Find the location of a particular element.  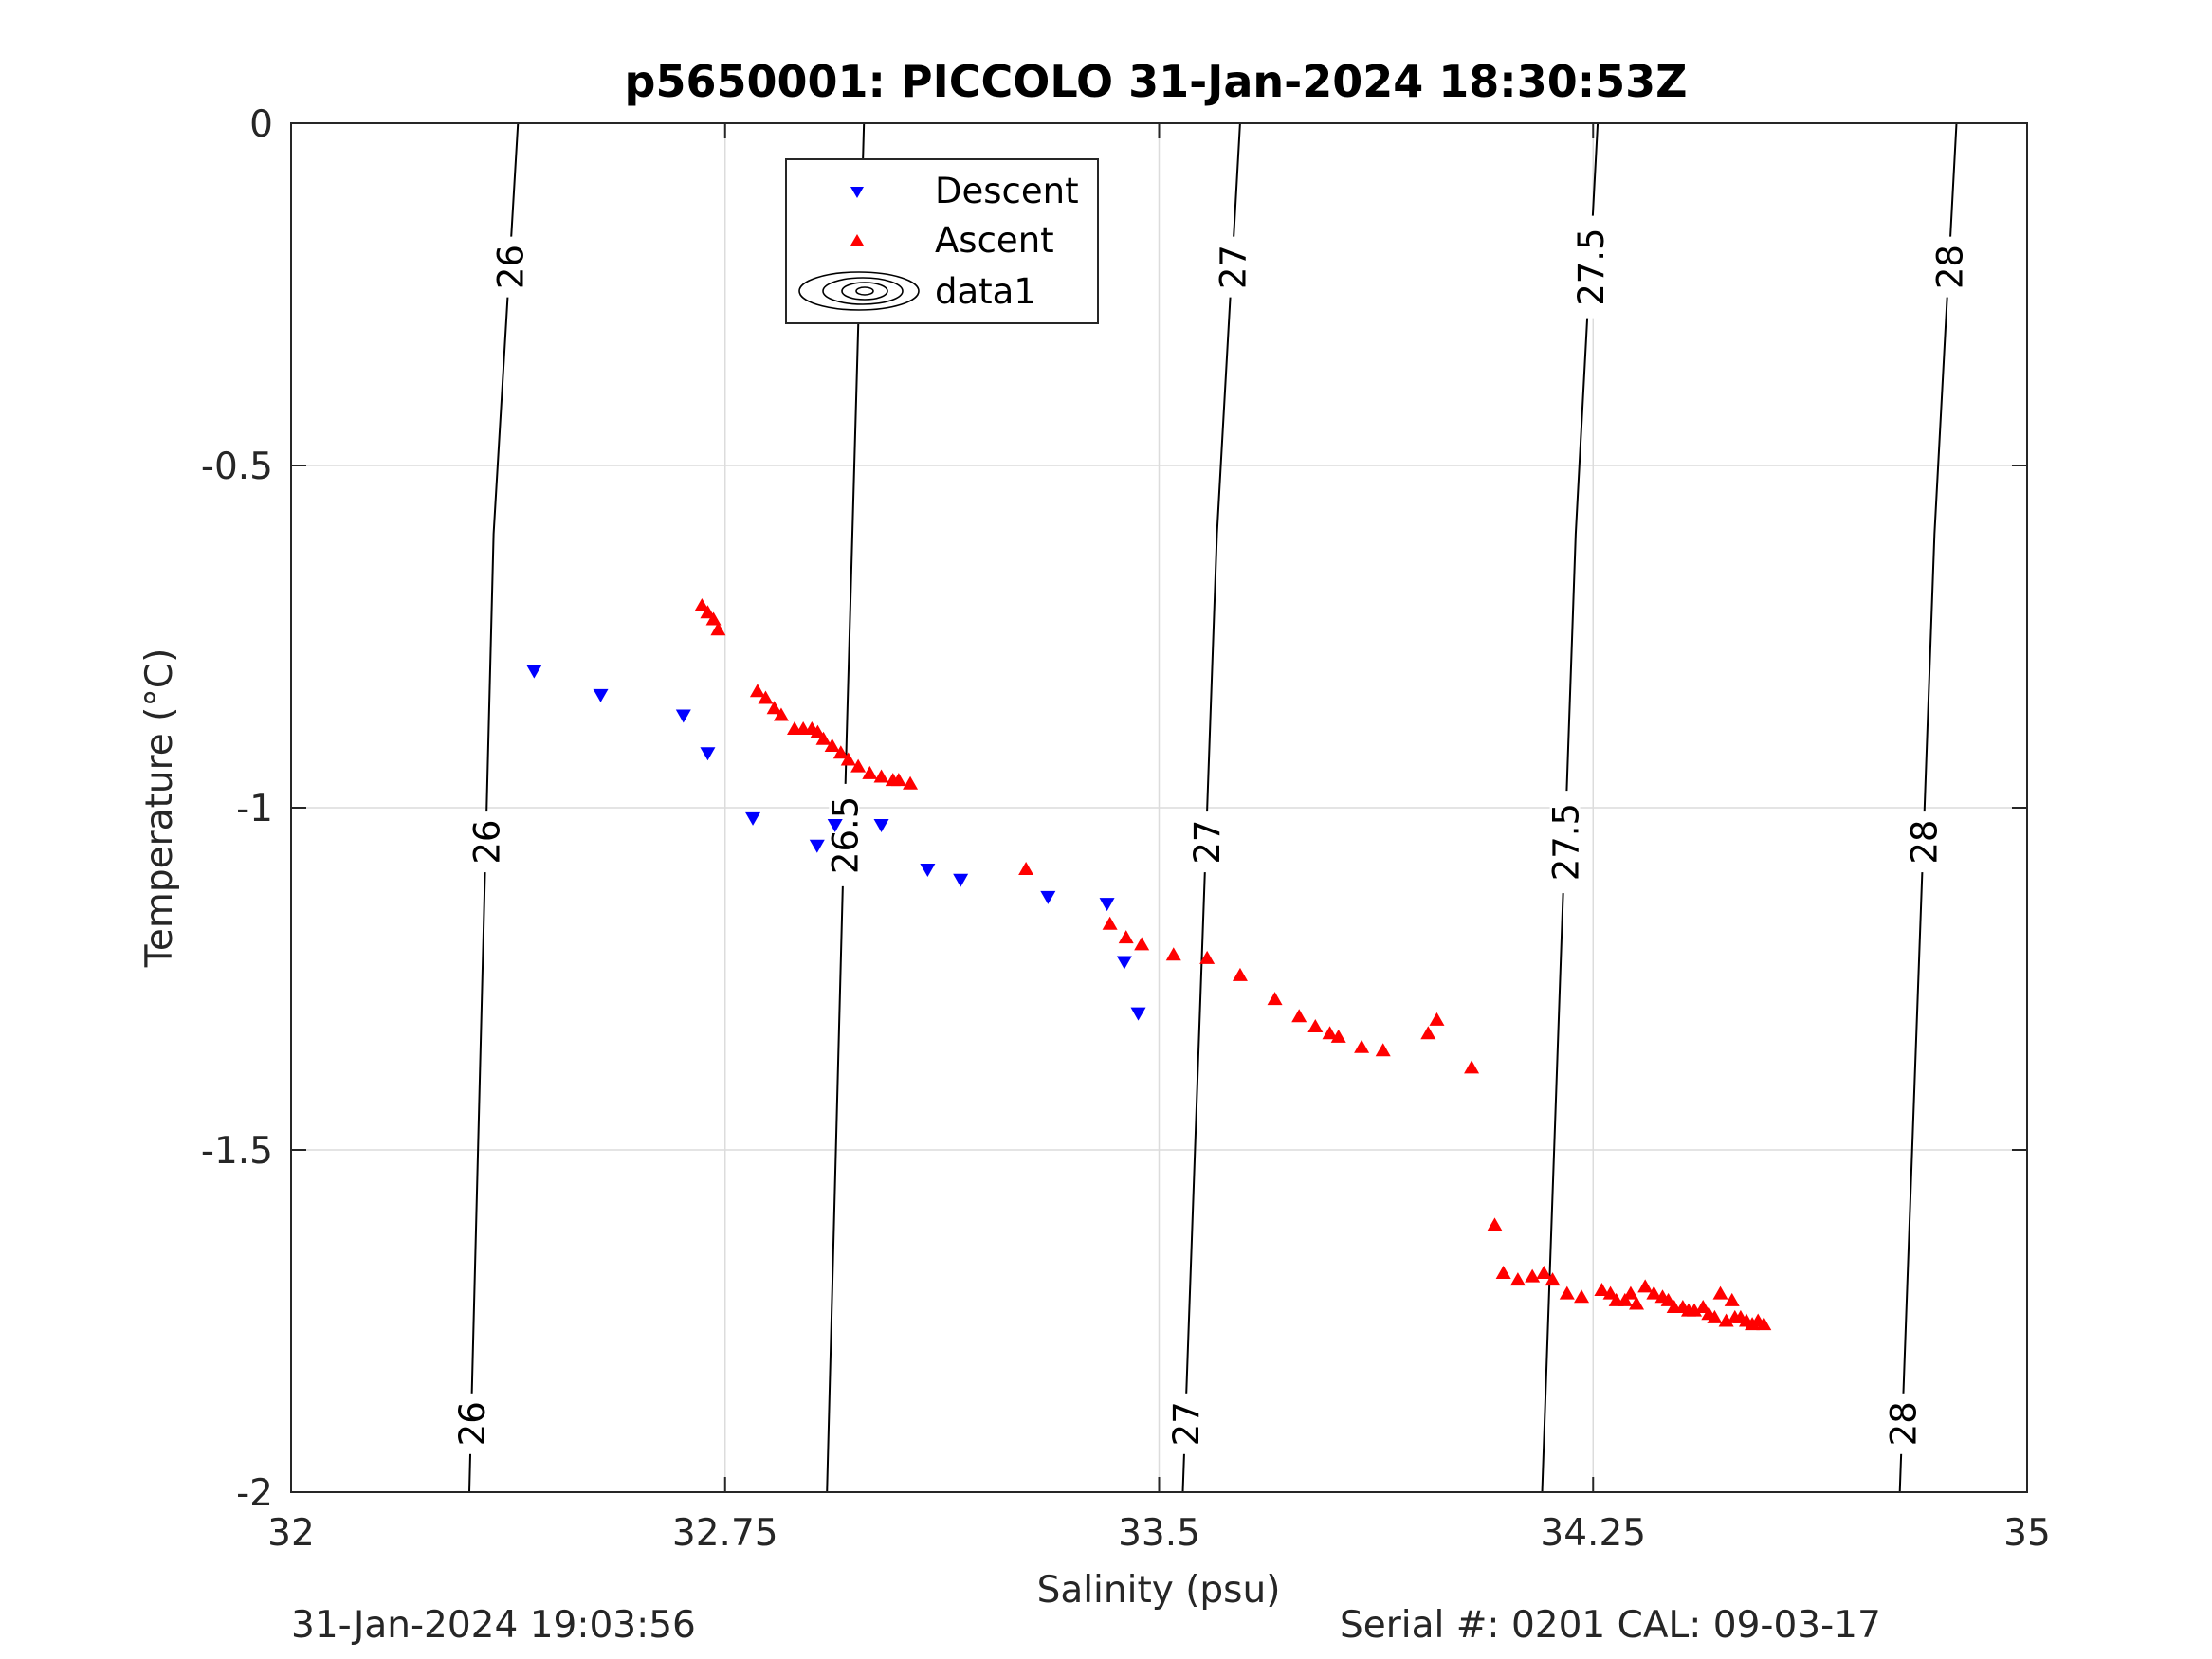

legend: Descent Ascent data1 is located at coordinates (942, 241).